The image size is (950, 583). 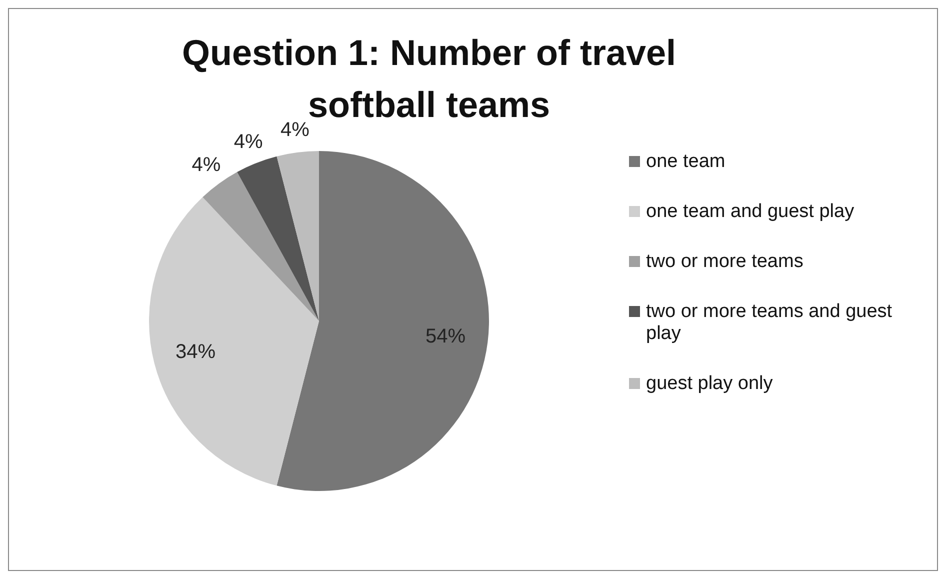 I want to click on data-label: 54%, so click(x=445, y=336).